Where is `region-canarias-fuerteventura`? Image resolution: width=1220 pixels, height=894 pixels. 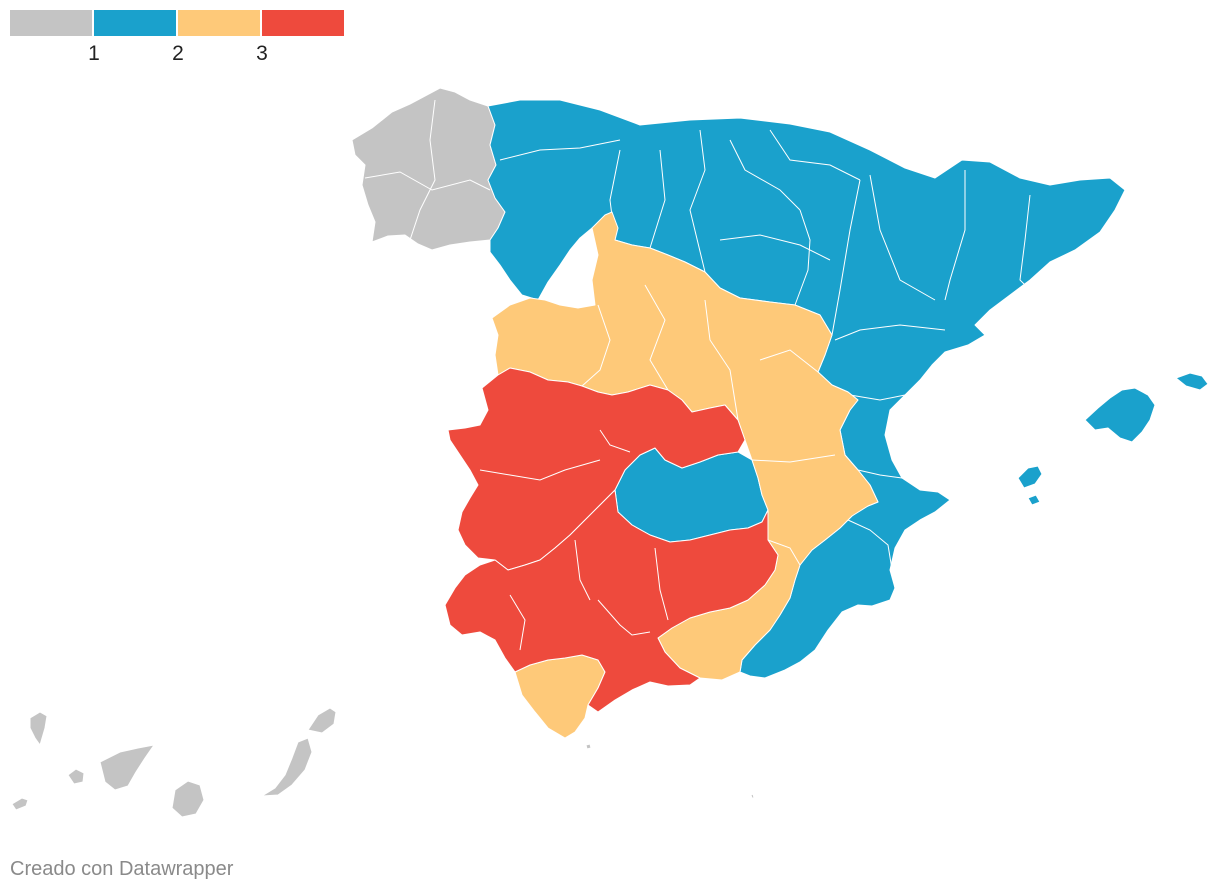 region-canarias-fuerteventura is located at coordinates (287, 767).